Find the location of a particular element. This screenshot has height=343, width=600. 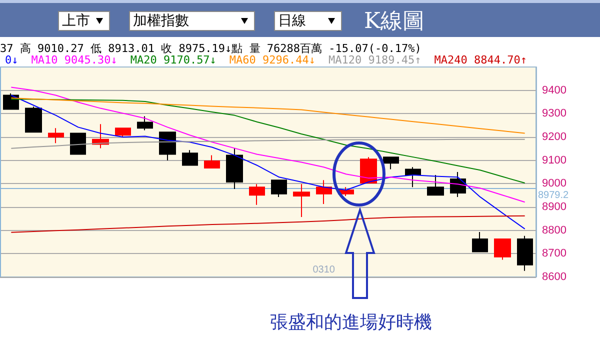

y-tick-label: 8700 is located at coordinates (554, 254).